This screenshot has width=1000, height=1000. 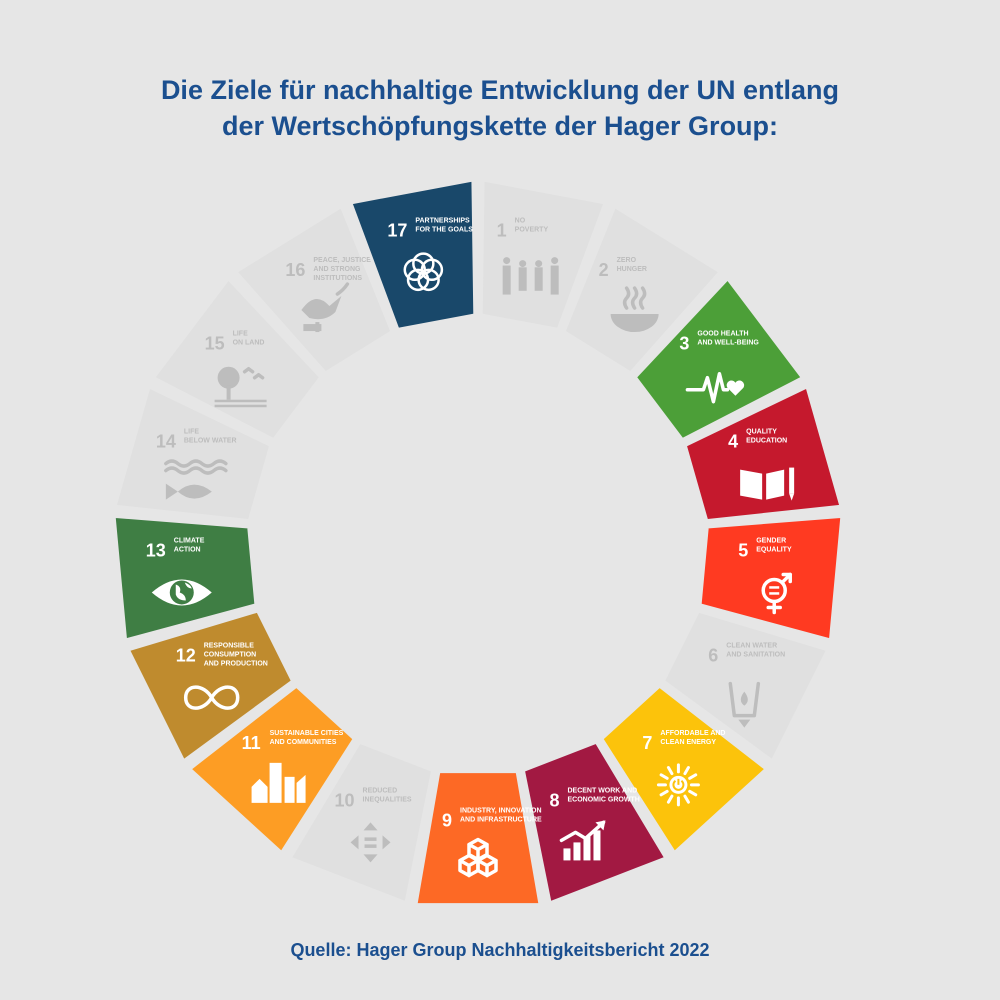 I want to click on sdg-goal-3: 3 GOOD HEALTH AND WELL-BEING, so click(x=719, y=359).